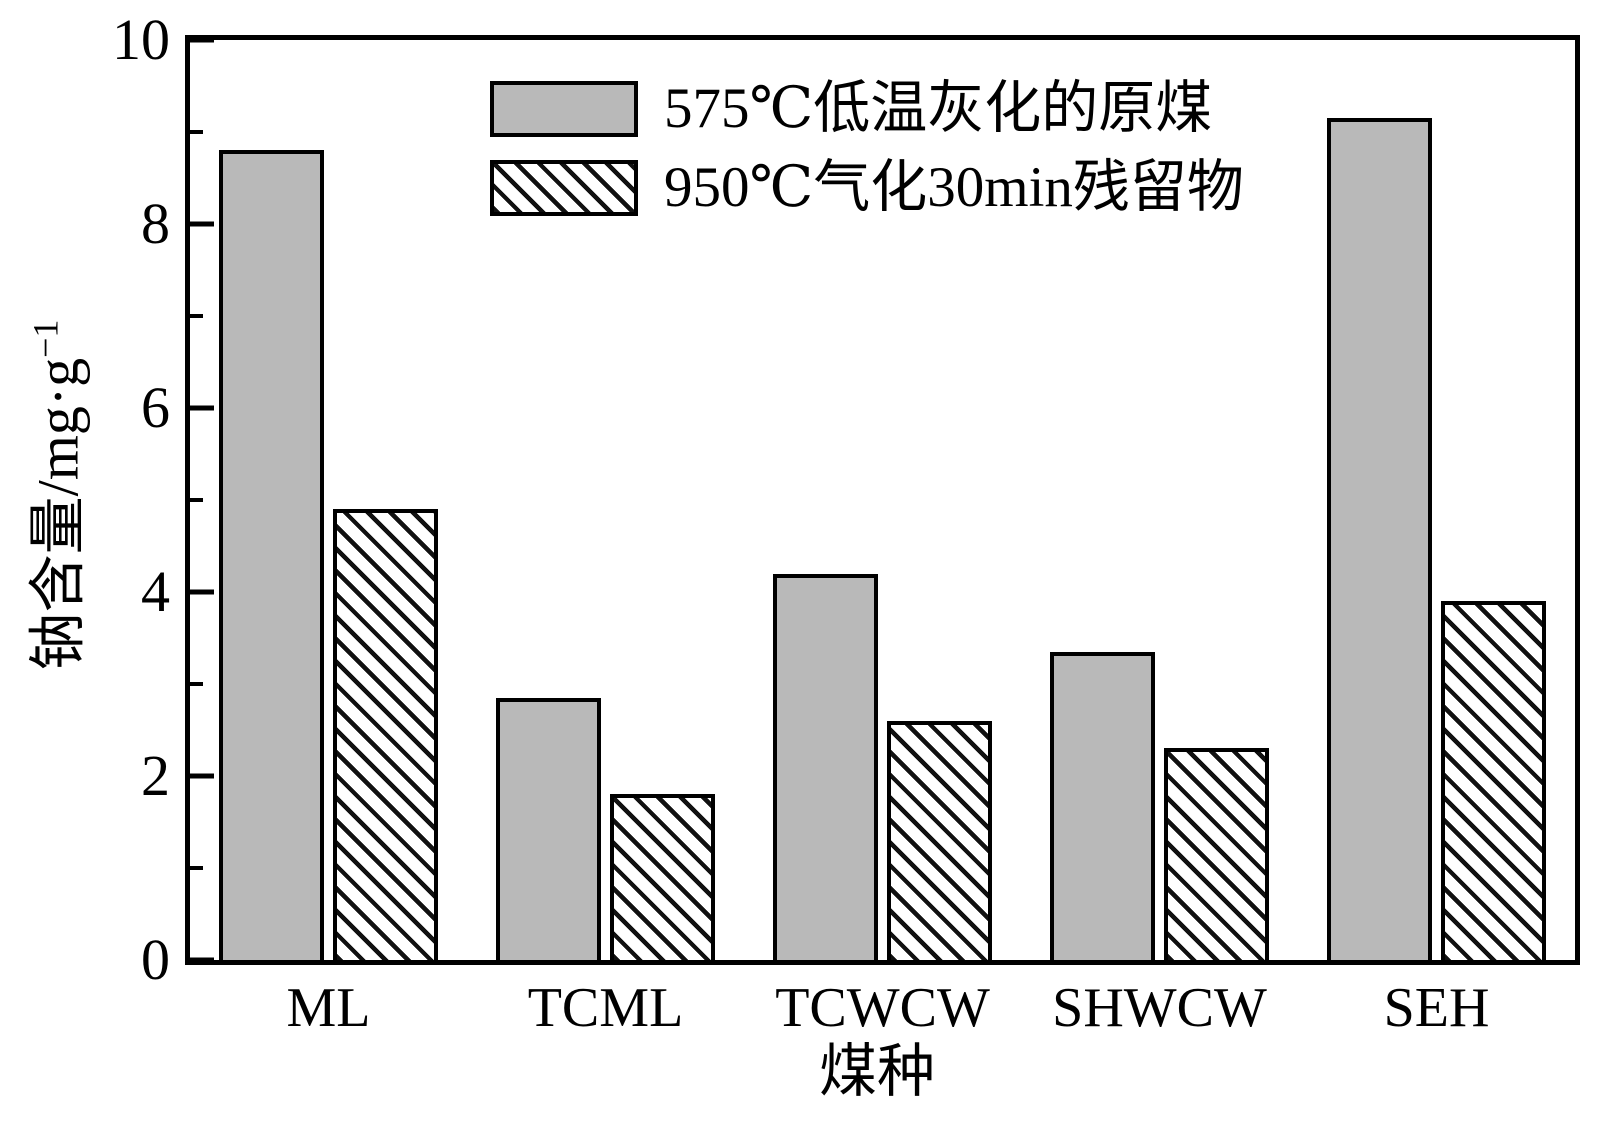 The width and height of the screenshot is (1614, 1140). Describe the element at coordinates (939, 840) in the screenshot. I see `bar-TCWCW-residue` at that location.